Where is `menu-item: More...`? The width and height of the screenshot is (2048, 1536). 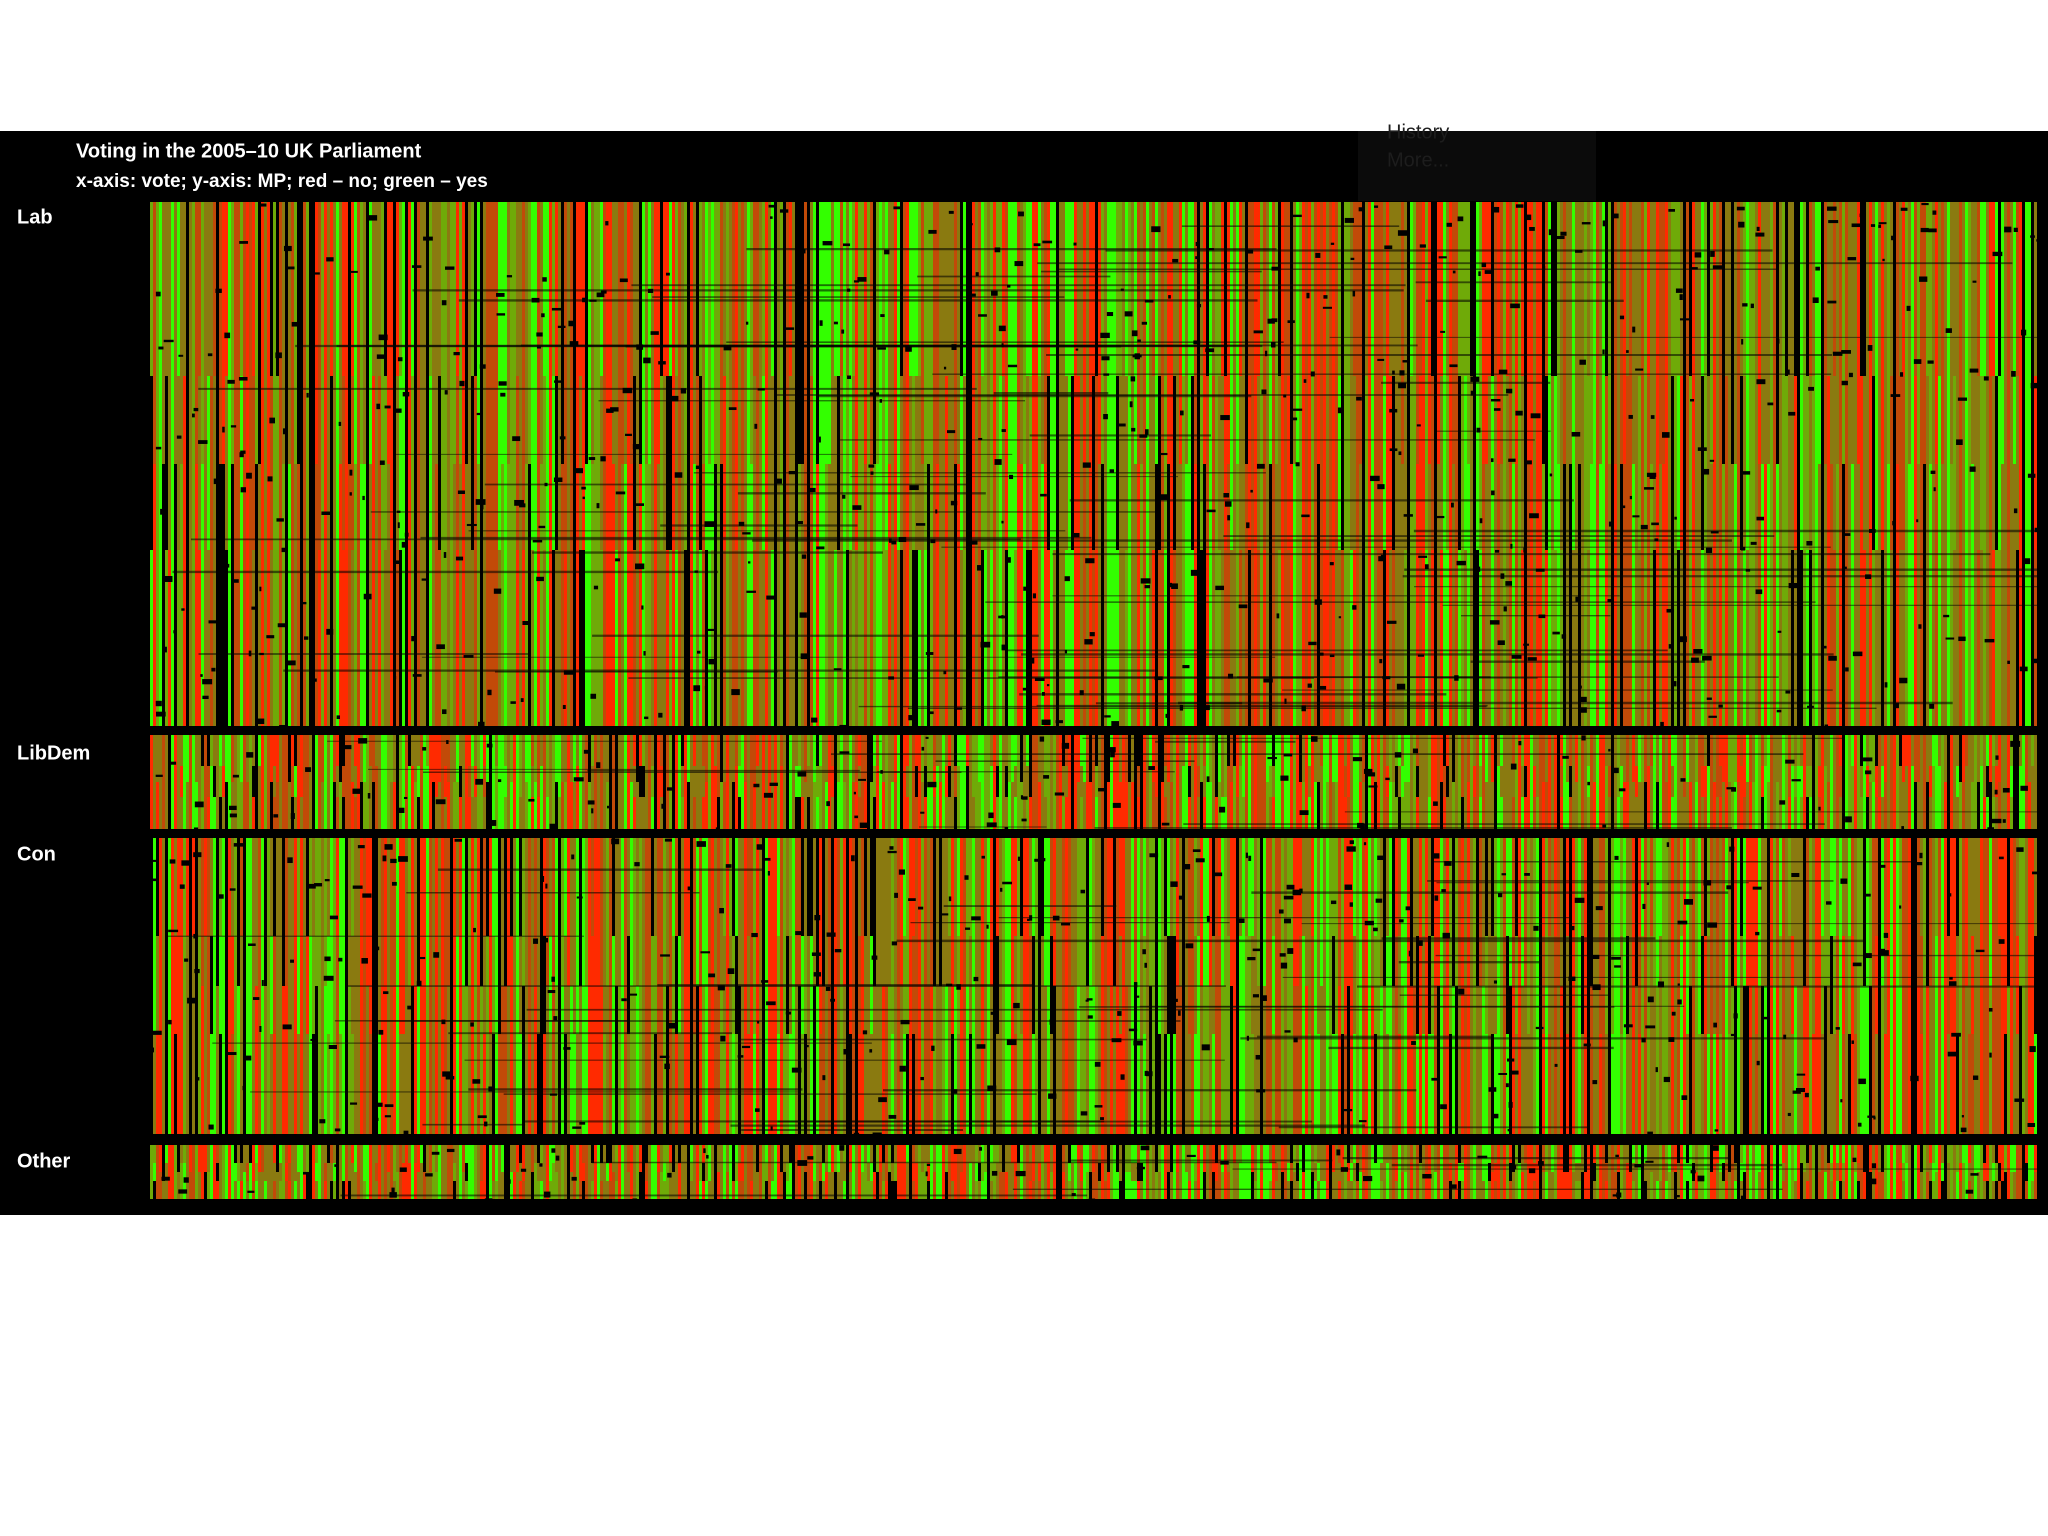
menu-item: More... is located at coordinates (1418, 160).